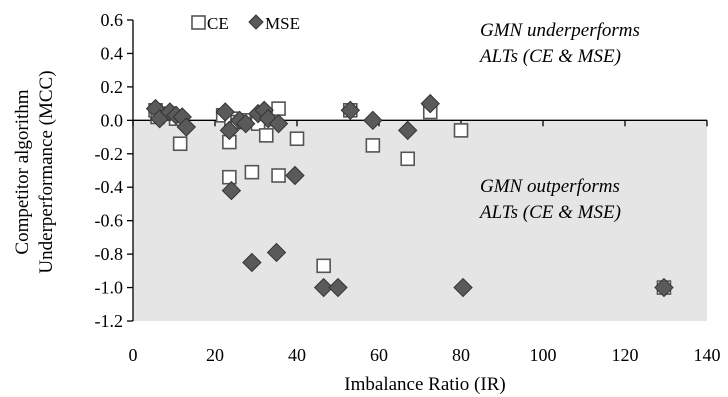 The width and height of the screenshot is (728, 397). I want to click on y-tick-label: -1.2, so click(109, 321).